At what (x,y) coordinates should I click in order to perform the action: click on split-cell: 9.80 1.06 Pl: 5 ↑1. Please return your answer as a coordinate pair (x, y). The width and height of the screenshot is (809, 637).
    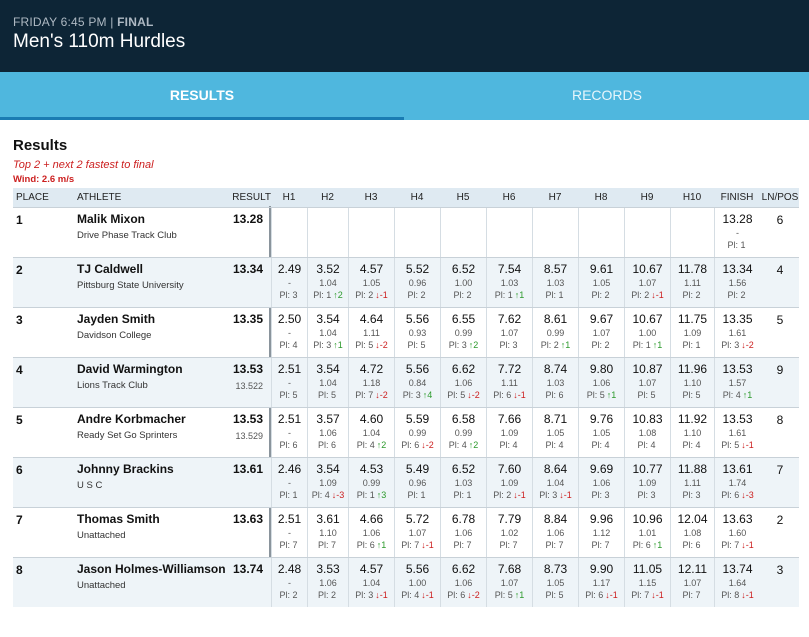
    Looking at the image, I should click on (601, 382).